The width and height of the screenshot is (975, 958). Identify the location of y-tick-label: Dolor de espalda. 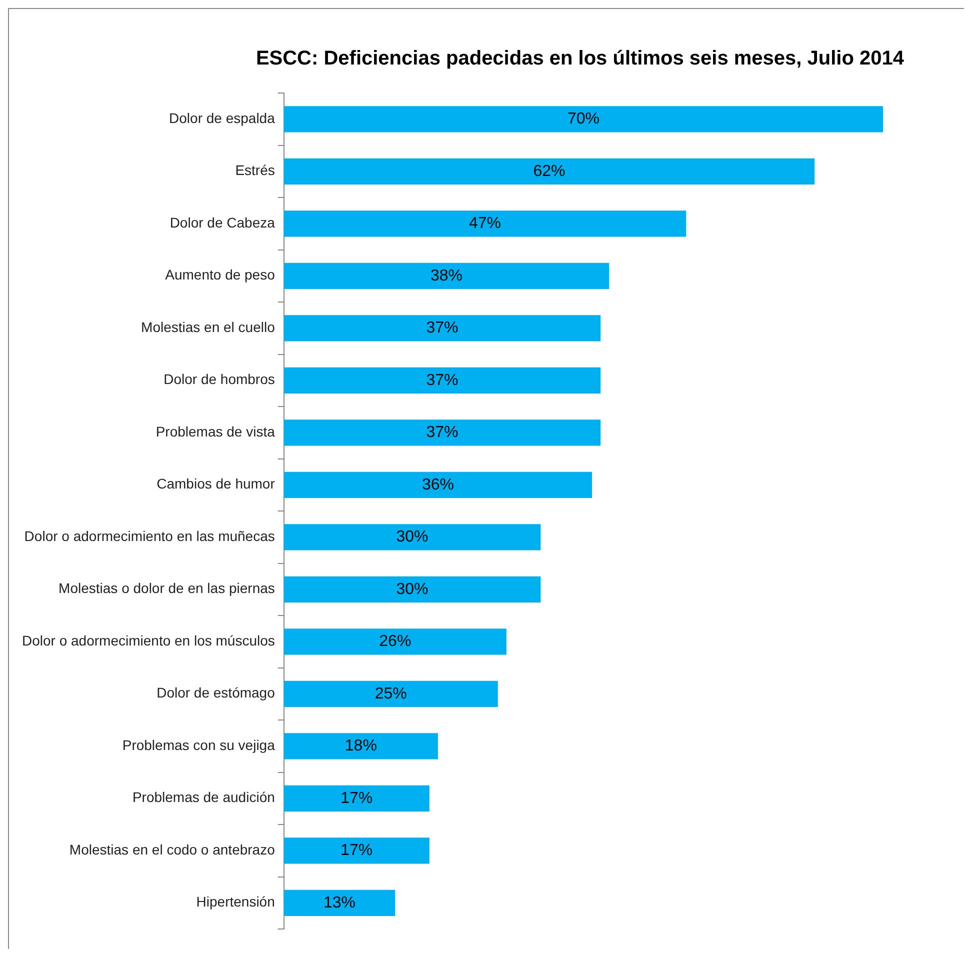
(222, 118).